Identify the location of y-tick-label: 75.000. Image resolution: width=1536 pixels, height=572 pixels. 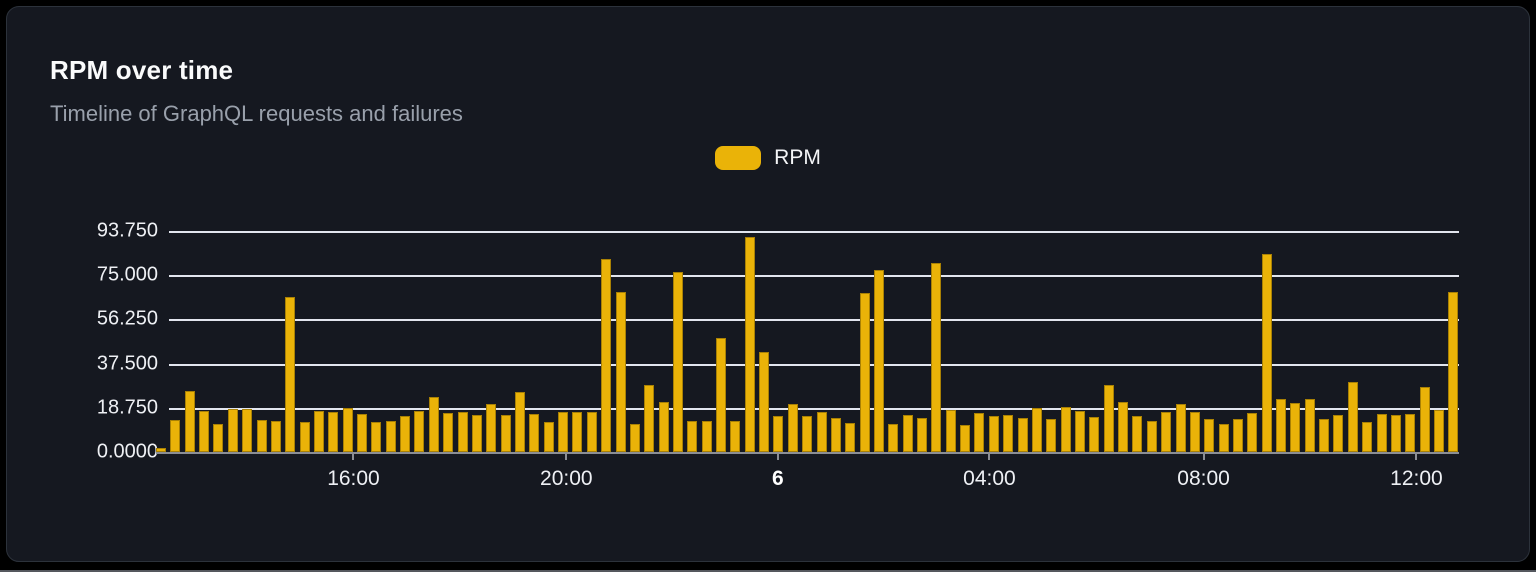
(127, 274).